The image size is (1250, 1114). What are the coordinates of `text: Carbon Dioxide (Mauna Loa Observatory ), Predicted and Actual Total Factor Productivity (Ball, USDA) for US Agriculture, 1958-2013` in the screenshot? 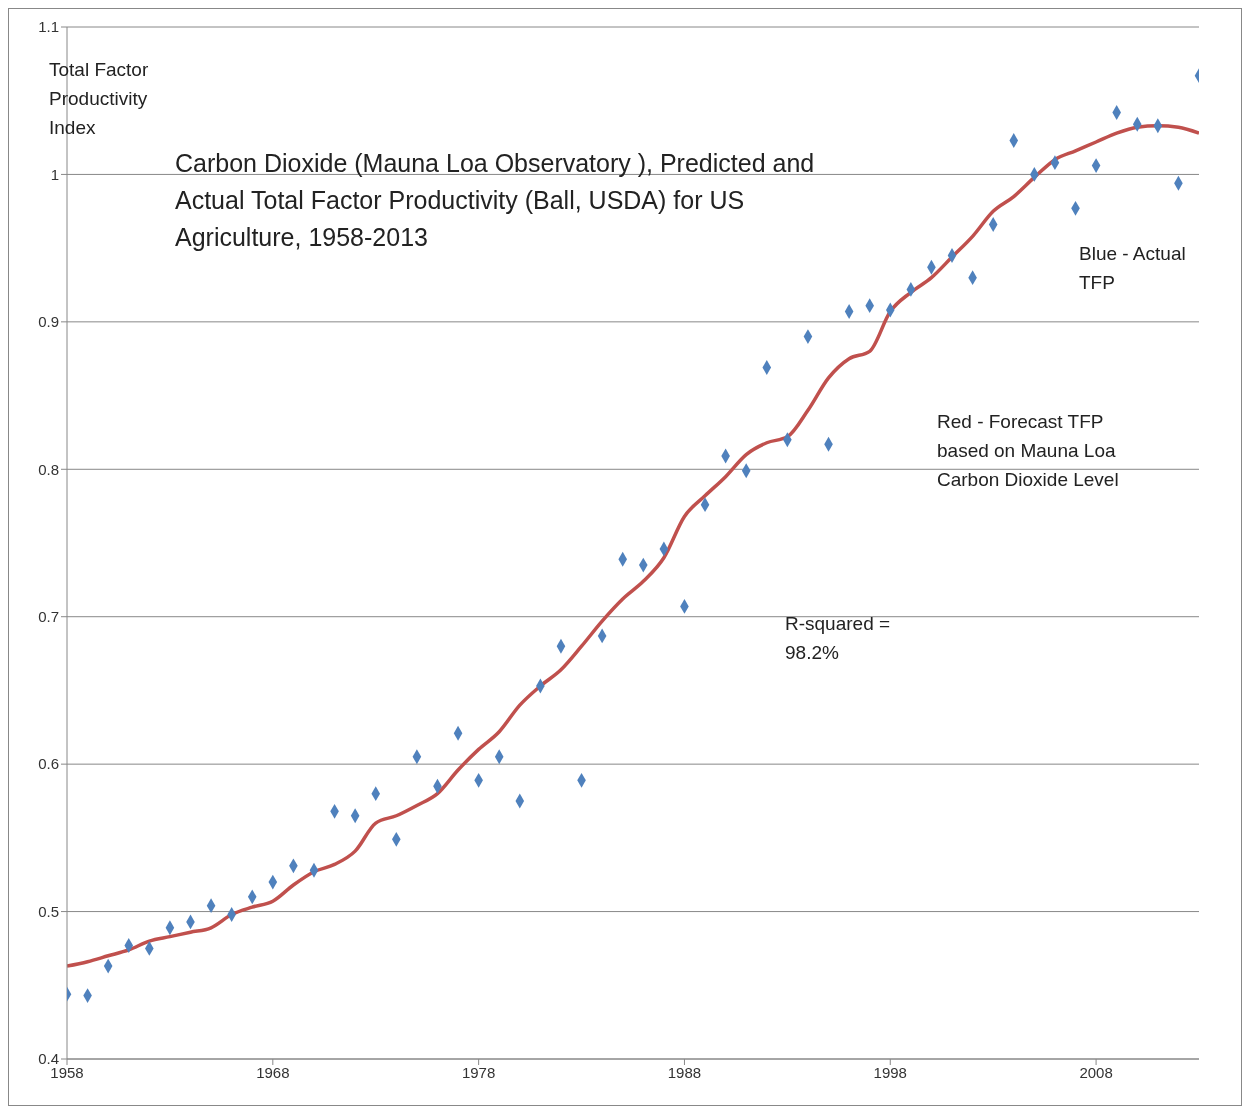 It's located at (495, 200).